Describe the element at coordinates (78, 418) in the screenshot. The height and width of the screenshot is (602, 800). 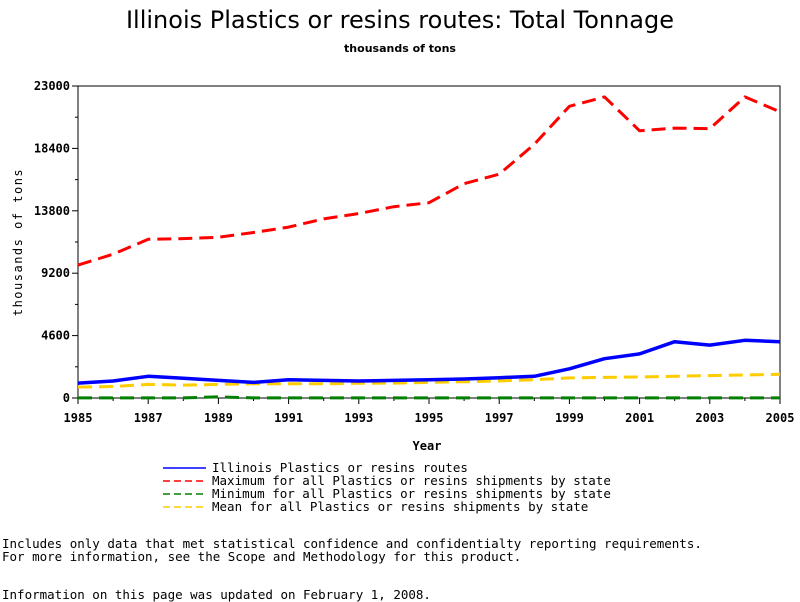
I see `x-tick-label: 1985` at that location.